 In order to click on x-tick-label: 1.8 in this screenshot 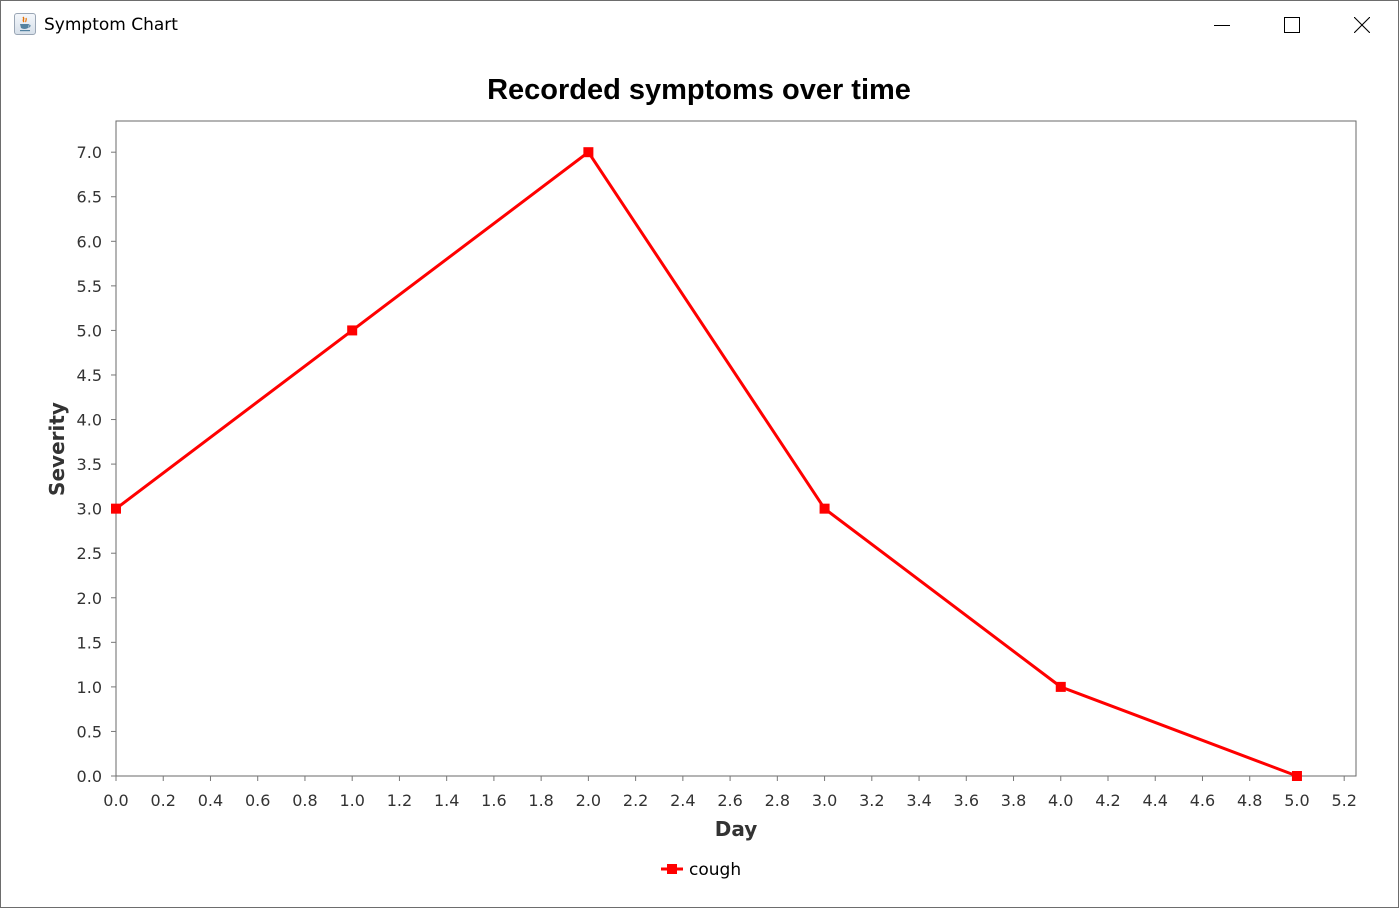, I will do `click(540, 800)`.